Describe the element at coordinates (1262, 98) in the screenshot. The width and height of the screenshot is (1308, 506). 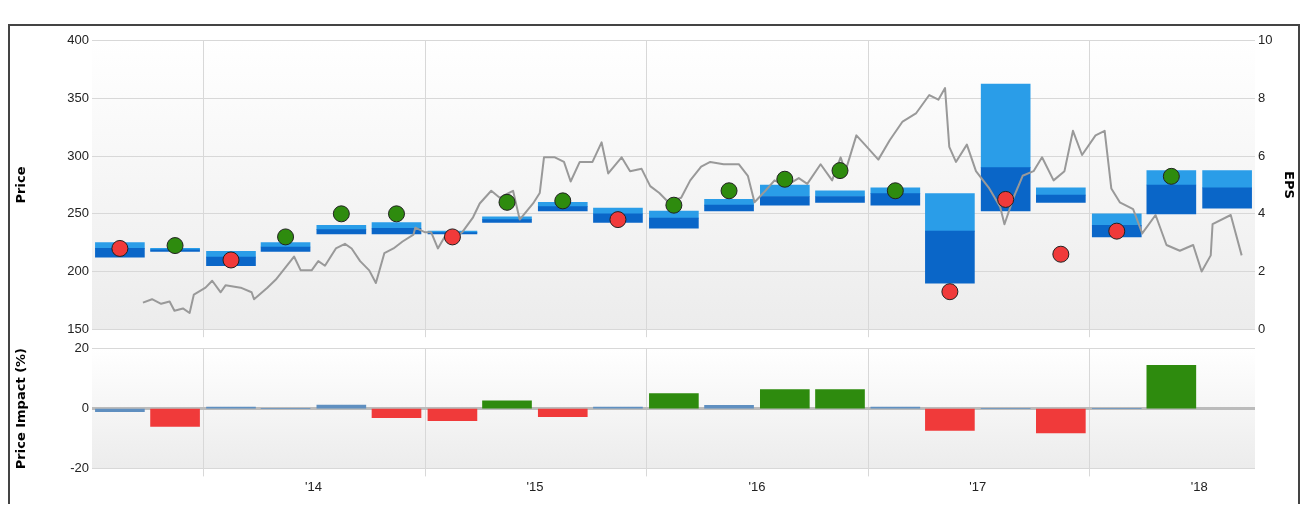
I see `y2-tick-label: 8` at that location.